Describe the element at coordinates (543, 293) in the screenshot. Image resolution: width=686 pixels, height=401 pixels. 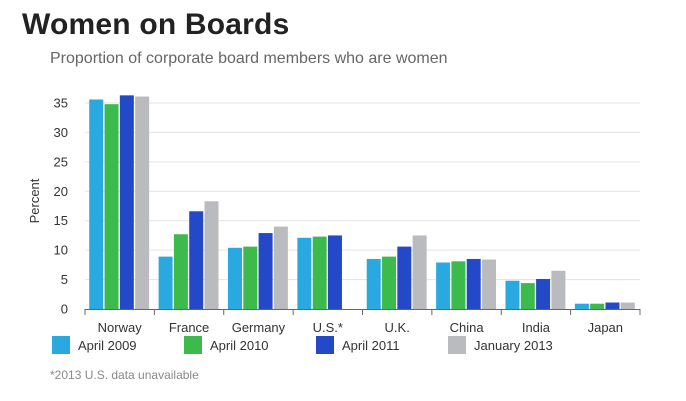
I see `bar-india-april-2011` at that location.